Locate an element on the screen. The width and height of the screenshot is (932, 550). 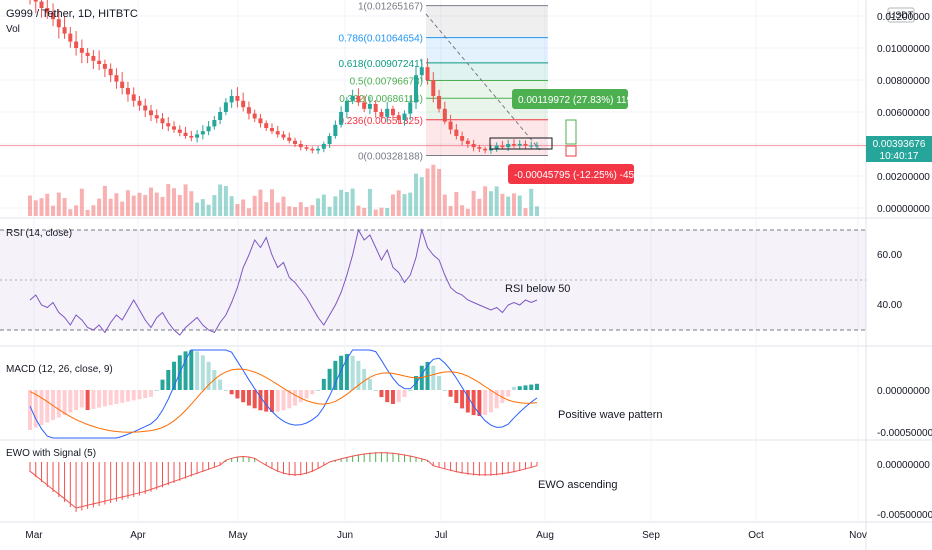
measure-down-tag is located at coordinates (571, 174).